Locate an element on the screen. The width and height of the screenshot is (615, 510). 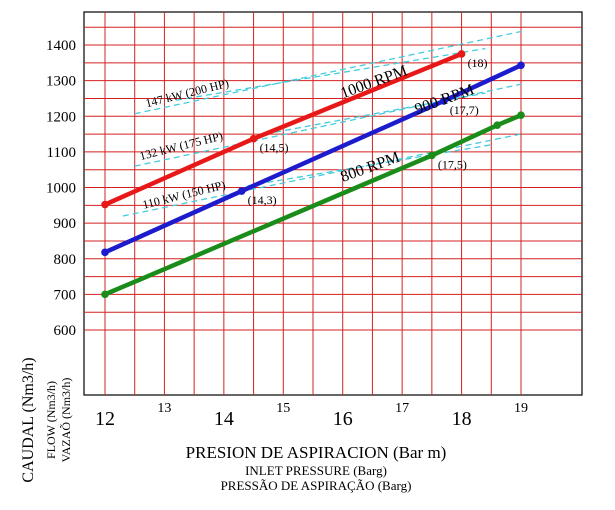
x-tick-label: 18 is located at coordinates (462, 419).